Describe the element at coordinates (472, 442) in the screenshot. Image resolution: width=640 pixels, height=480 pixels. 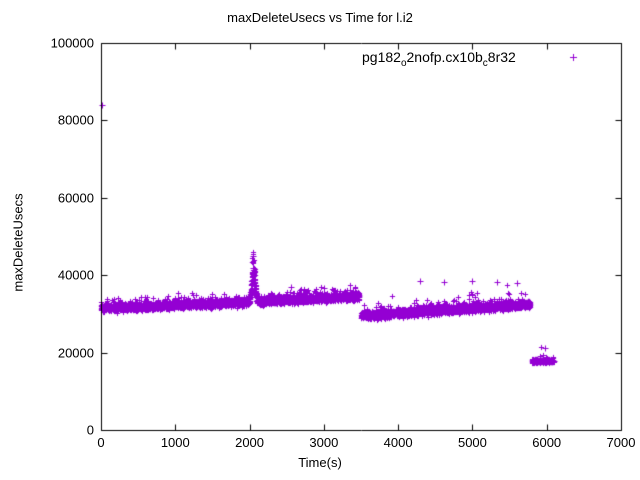
I see `x-tick-label-5000: 5000` at that location.